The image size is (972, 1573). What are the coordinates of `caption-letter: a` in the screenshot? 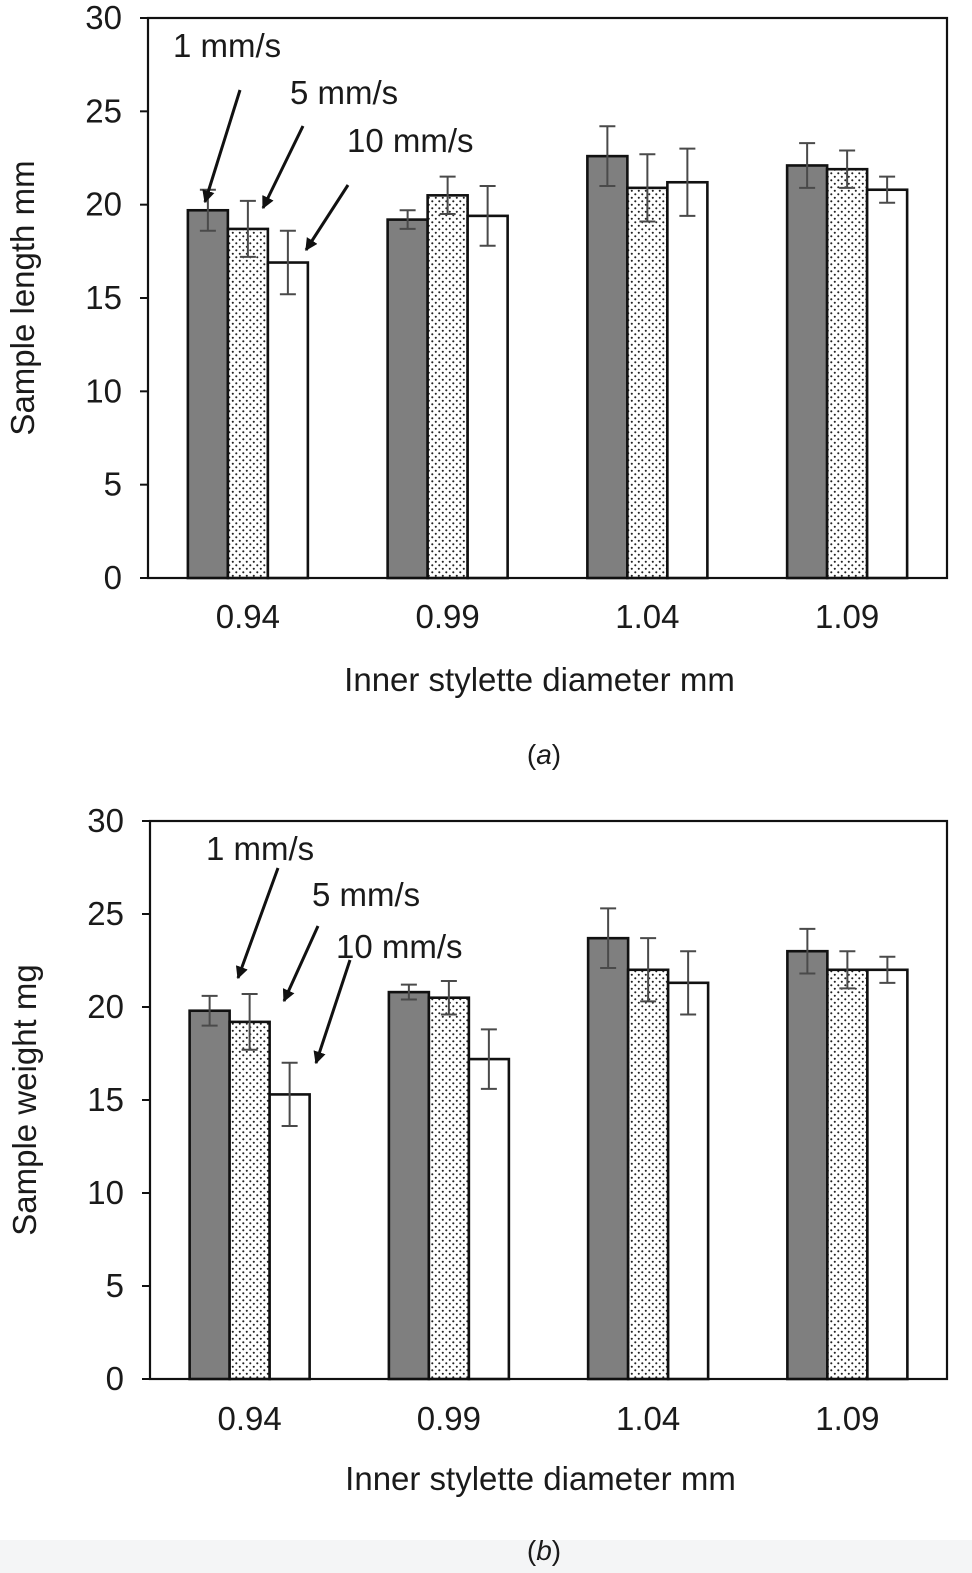 It's located at (544, 754).